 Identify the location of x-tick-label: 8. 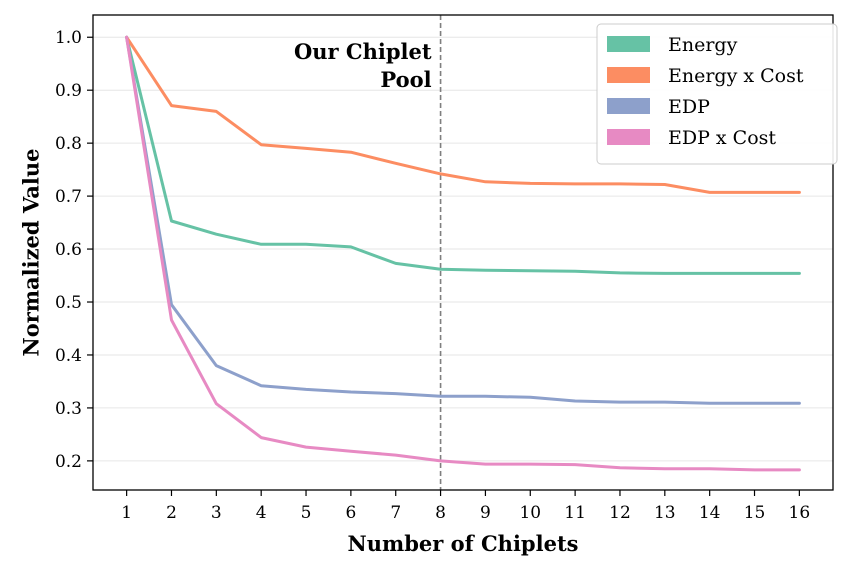
(440, 513).